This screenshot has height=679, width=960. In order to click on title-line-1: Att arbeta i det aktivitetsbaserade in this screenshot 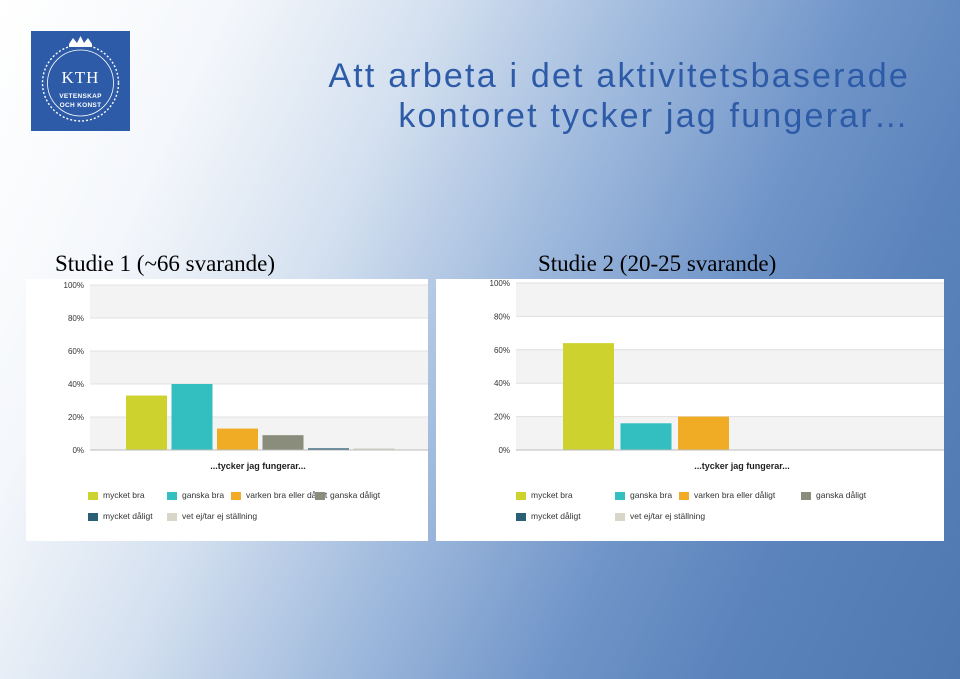, I will do `click(619, 76)`.